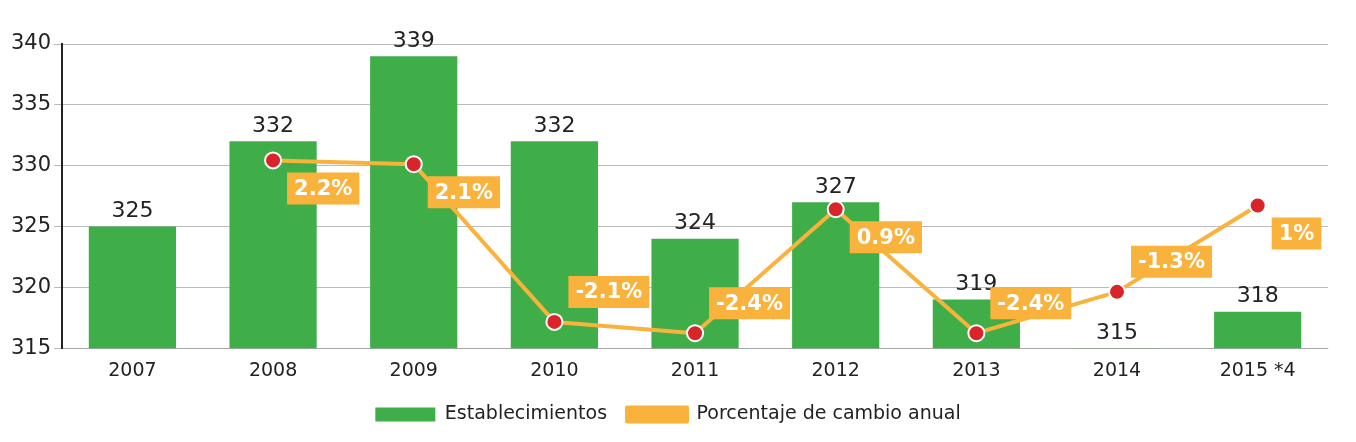 Image resolution: width=1356 pixels, height=442 pixels. I want to click on data-label: 327, so click(835, 185).